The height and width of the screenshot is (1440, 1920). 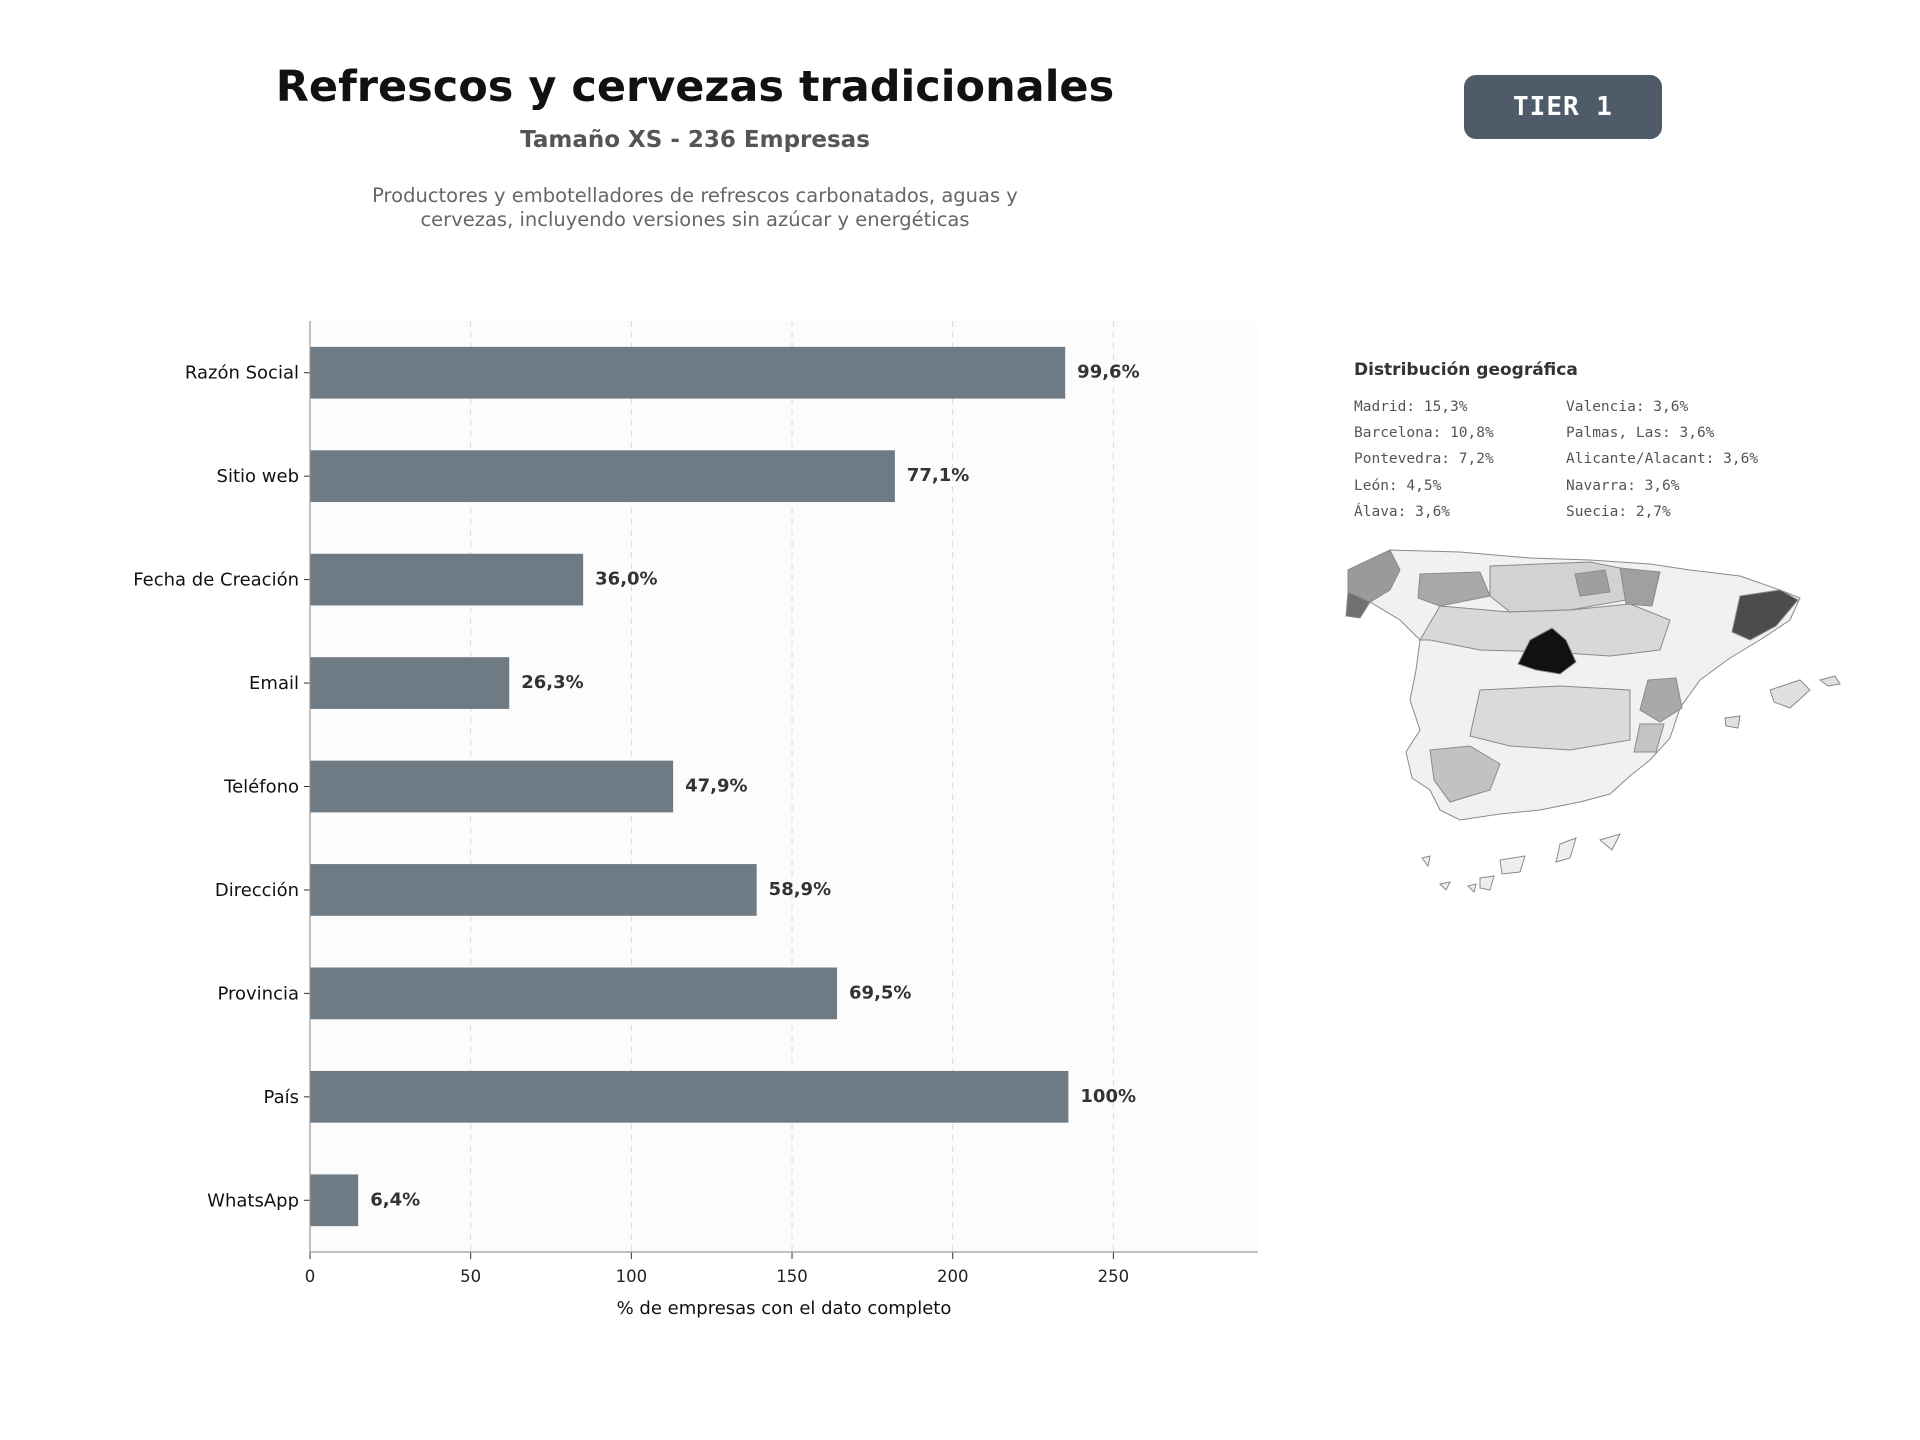 What do you see at coordinates (258, 993) in the screenshot?
I see `y-tick-label: Provincia` at bounding box center [258, 993].